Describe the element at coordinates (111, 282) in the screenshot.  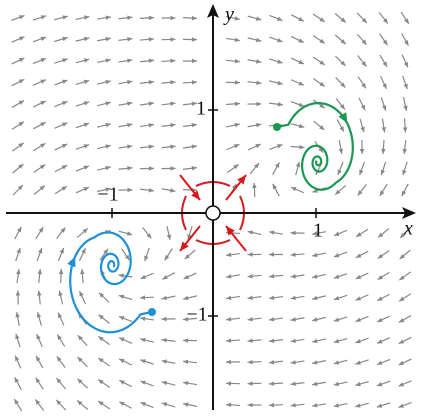
I see `trajectory` at that location.